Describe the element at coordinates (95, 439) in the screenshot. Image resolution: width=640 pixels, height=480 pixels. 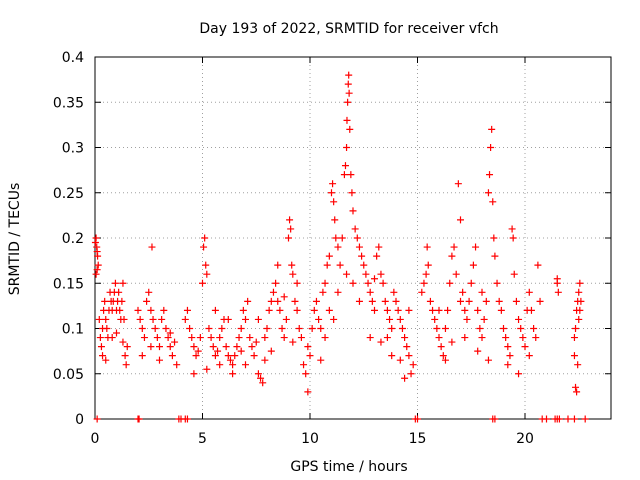
I see `x-tick-label: 0` at that location.